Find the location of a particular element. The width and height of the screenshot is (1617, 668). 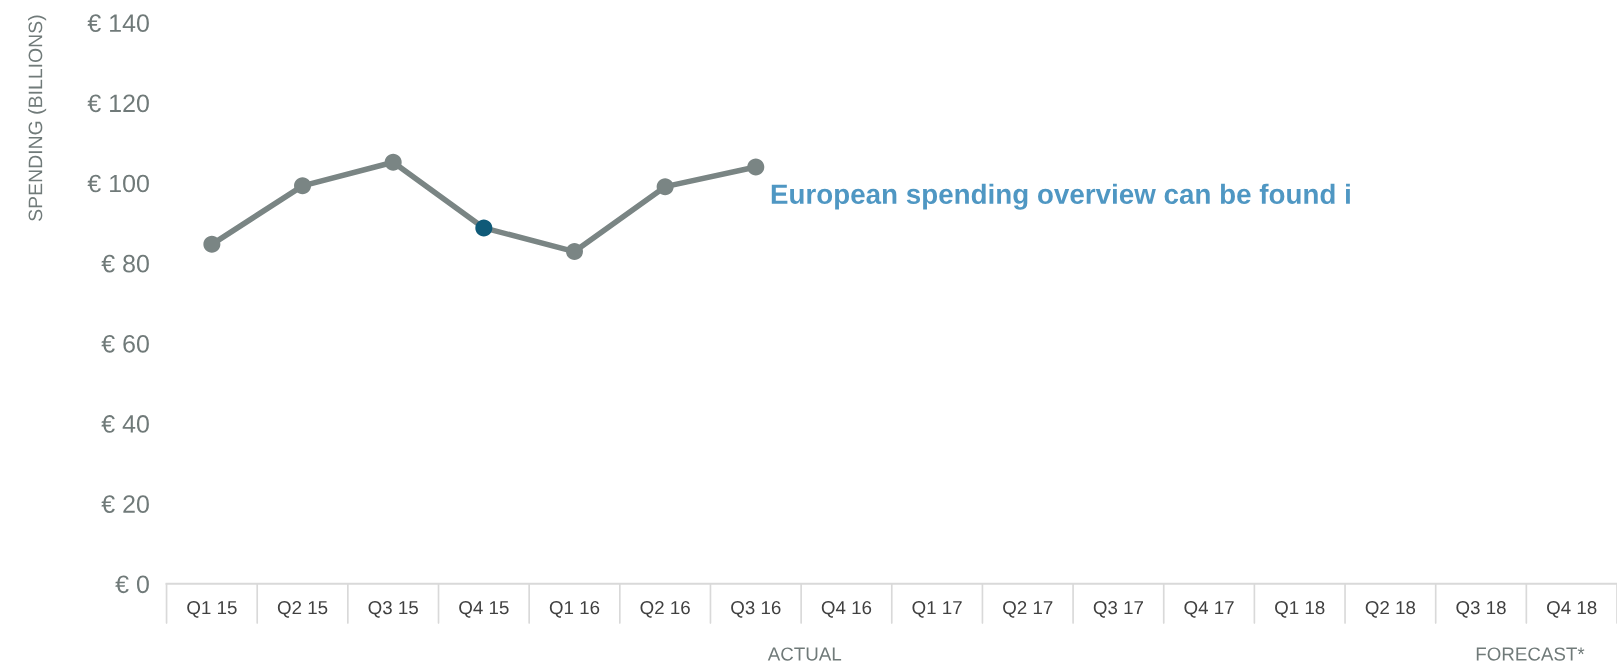

x-tick-label: Q1 18 is located at coordinates (1300, 609).